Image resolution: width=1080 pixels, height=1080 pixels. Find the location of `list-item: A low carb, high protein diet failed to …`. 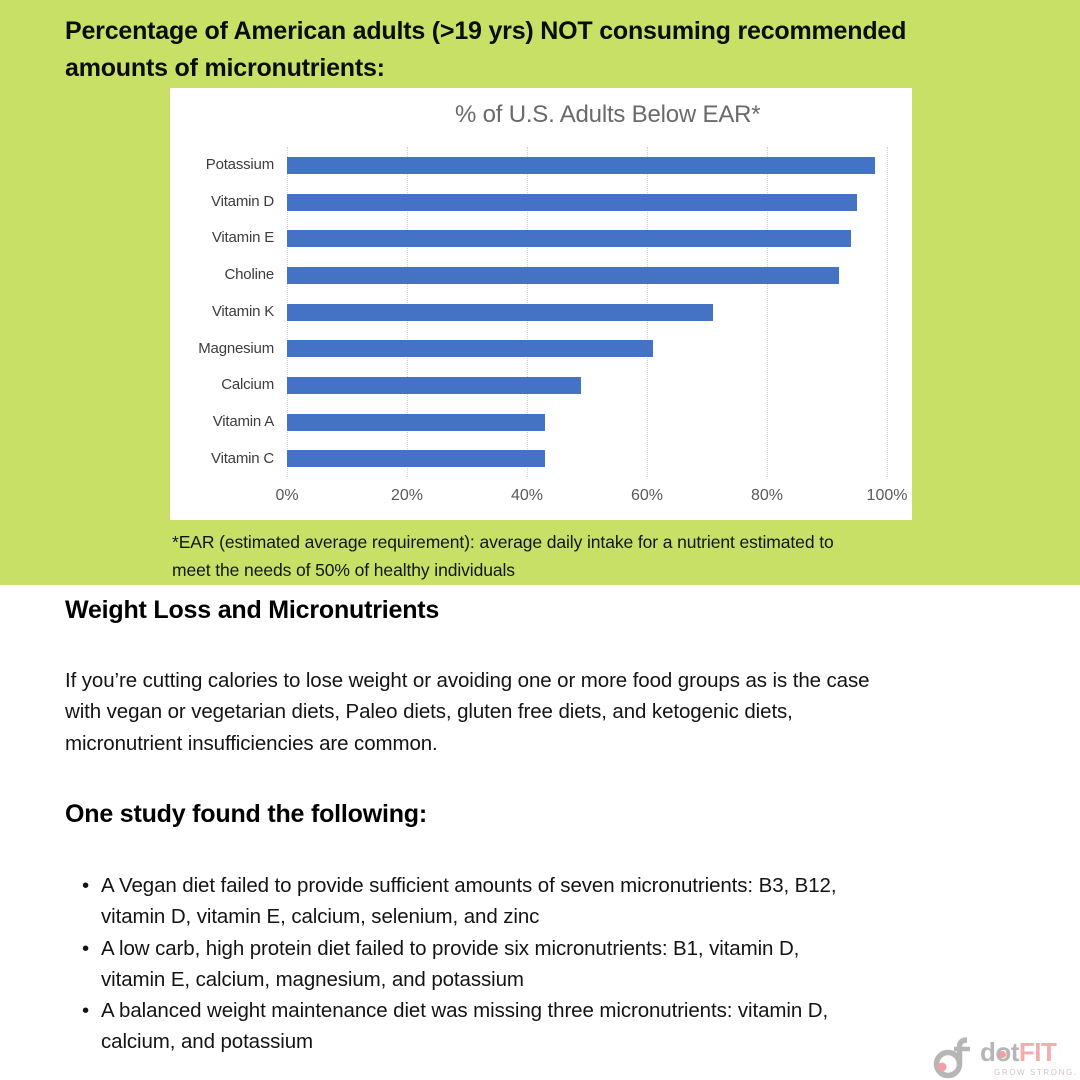

list-item: A low carb, high protein diet failed to … is located at coordinates (552, 964).